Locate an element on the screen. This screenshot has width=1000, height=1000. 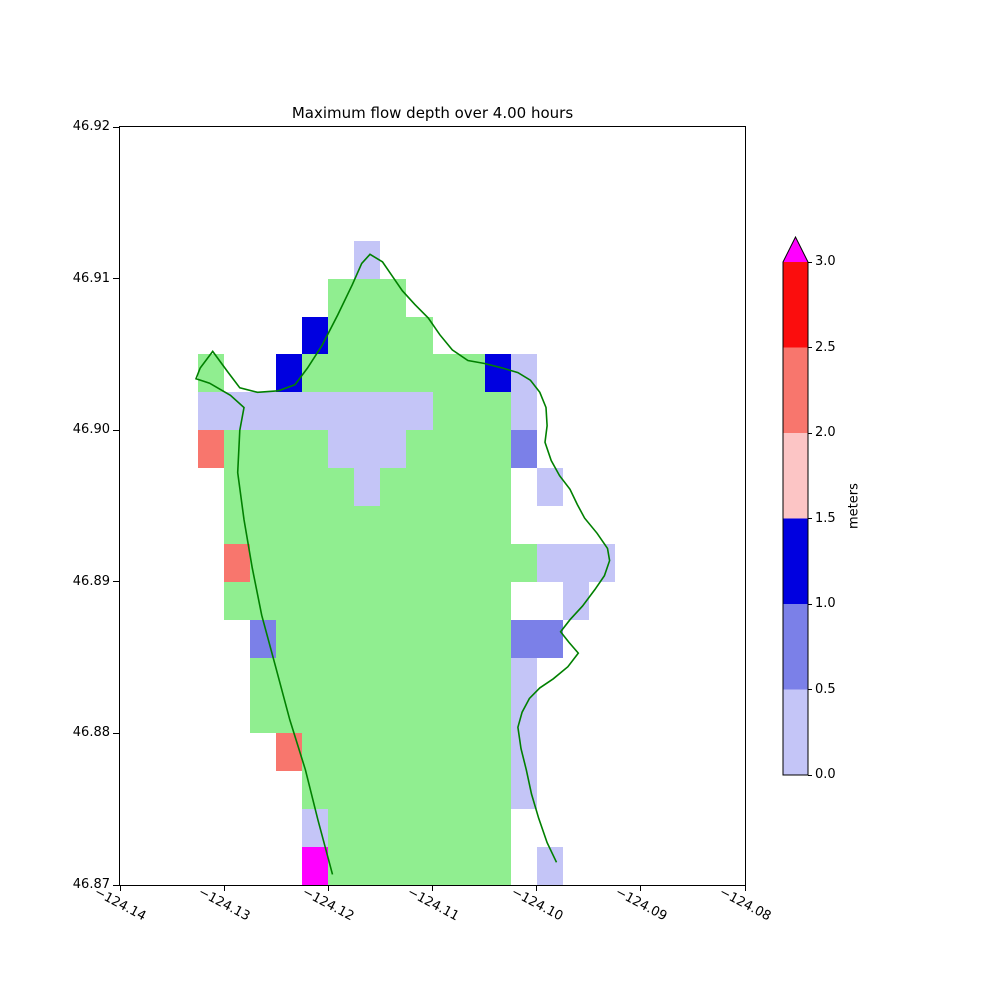
colorbar-tick-label: 1.5 is located at coordinates (825, 518).